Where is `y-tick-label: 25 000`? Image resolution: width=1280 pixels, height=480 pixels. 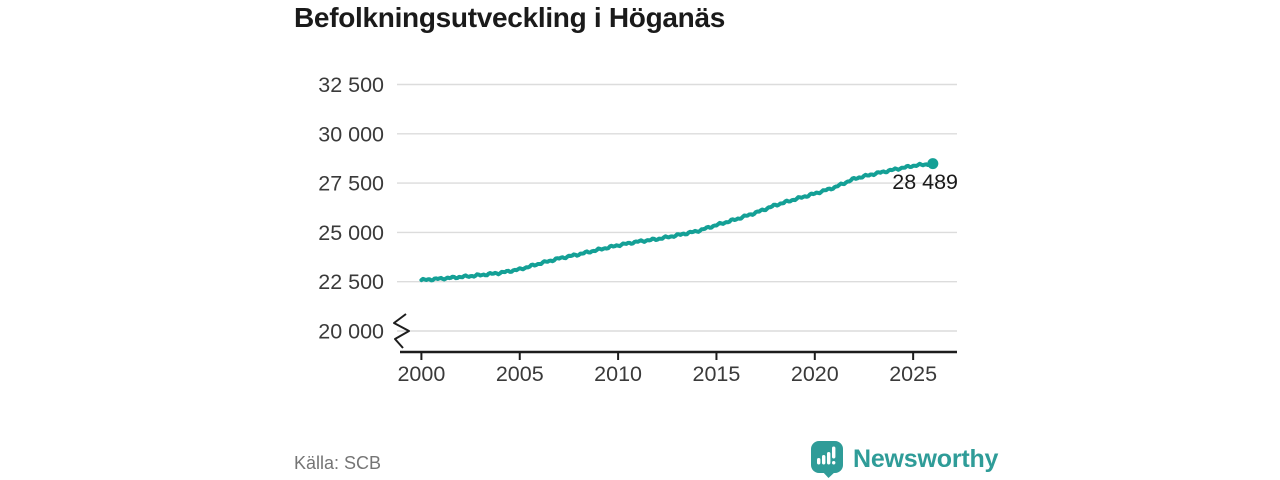
y-tick-label: 25 000 is located at coordinates (351, 233).